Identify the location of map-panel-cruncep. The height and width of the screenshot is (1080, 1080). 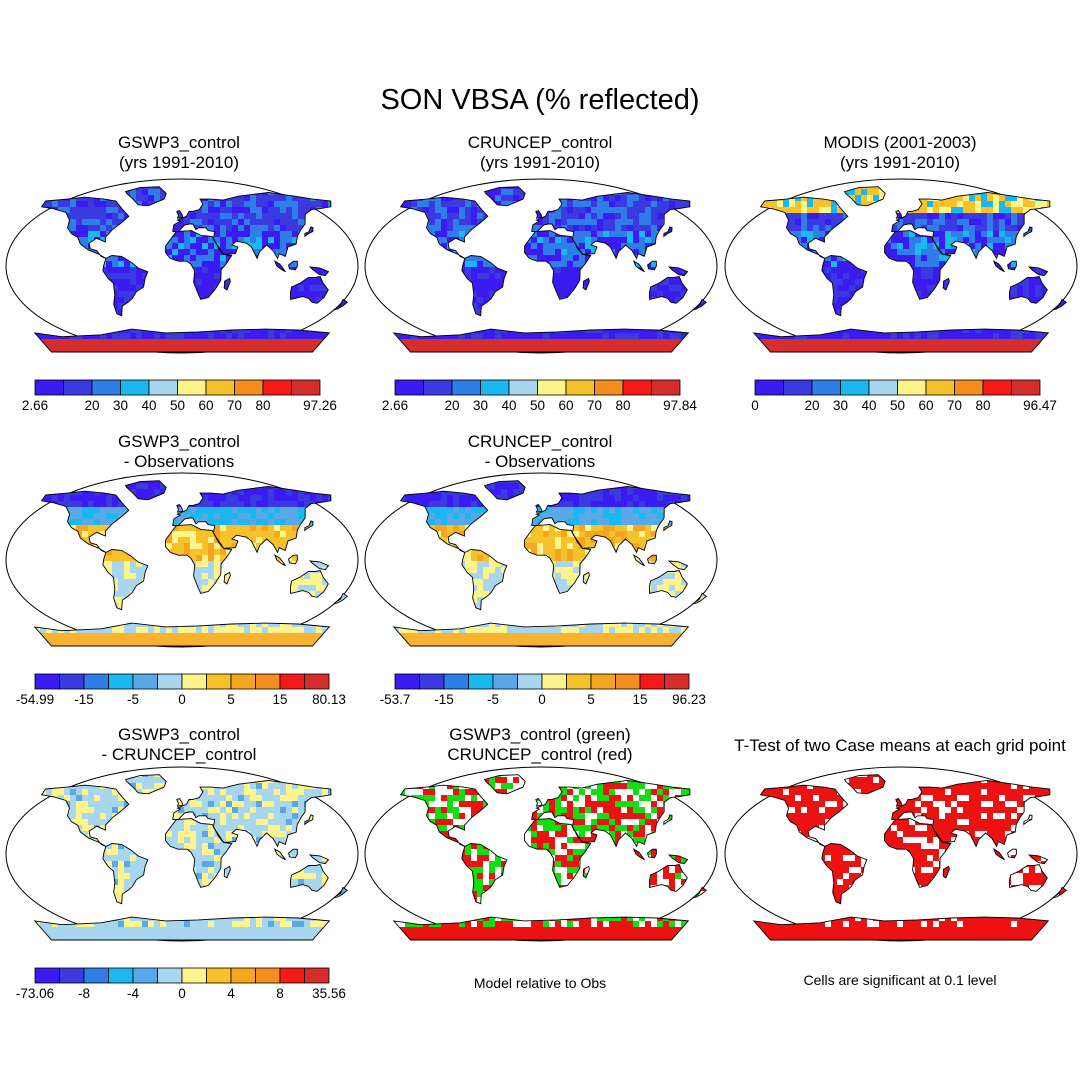
(541, 266).